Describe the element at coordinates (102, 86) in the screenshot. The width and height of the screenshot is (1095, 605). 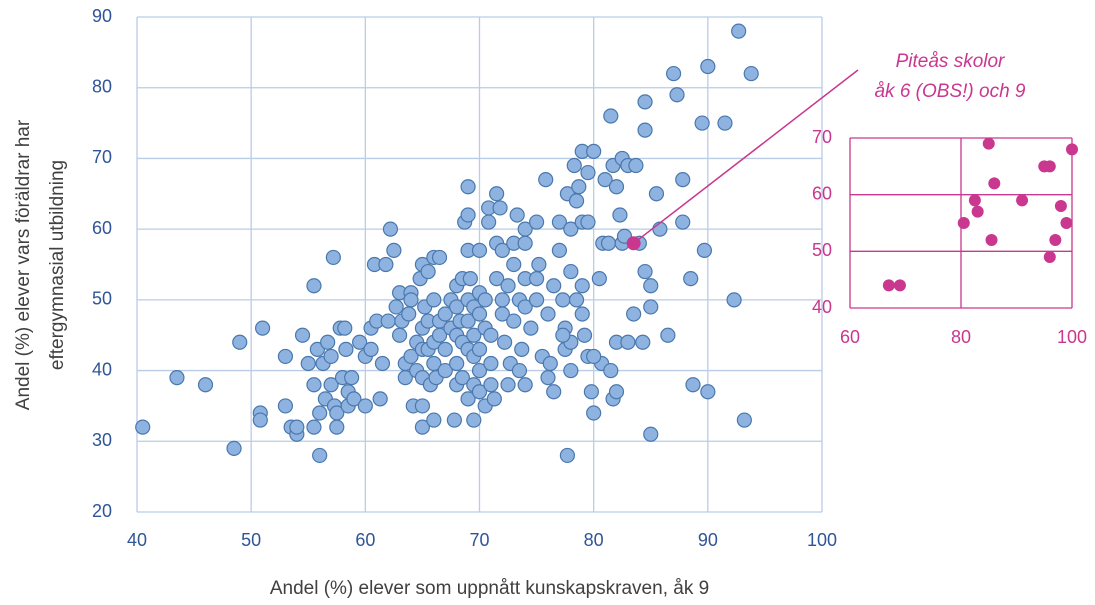
I see `y-tick-label: 80` at that location.